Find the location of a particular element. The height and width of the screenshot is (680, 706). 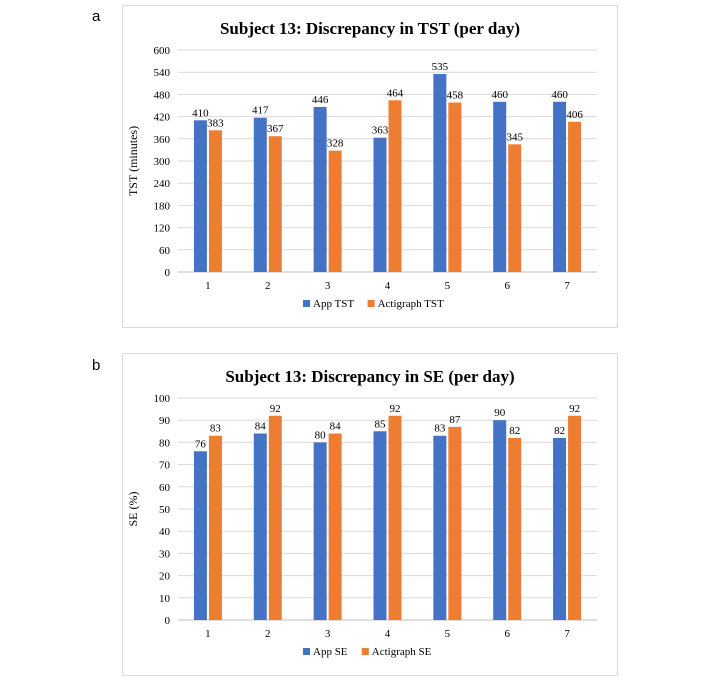

data-label: 410 is located at coordinates (200, 113).